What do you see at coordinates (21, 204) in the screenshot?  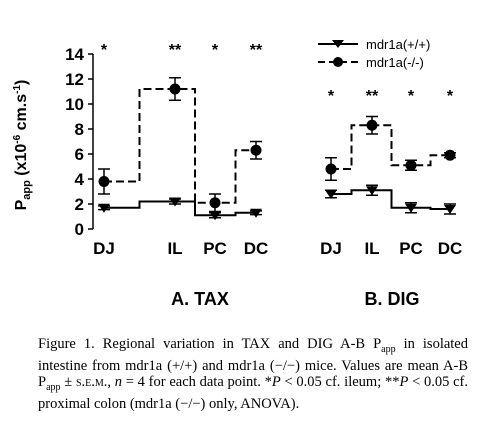 I see `y-label-p: P` at bounding box center [21, 204].